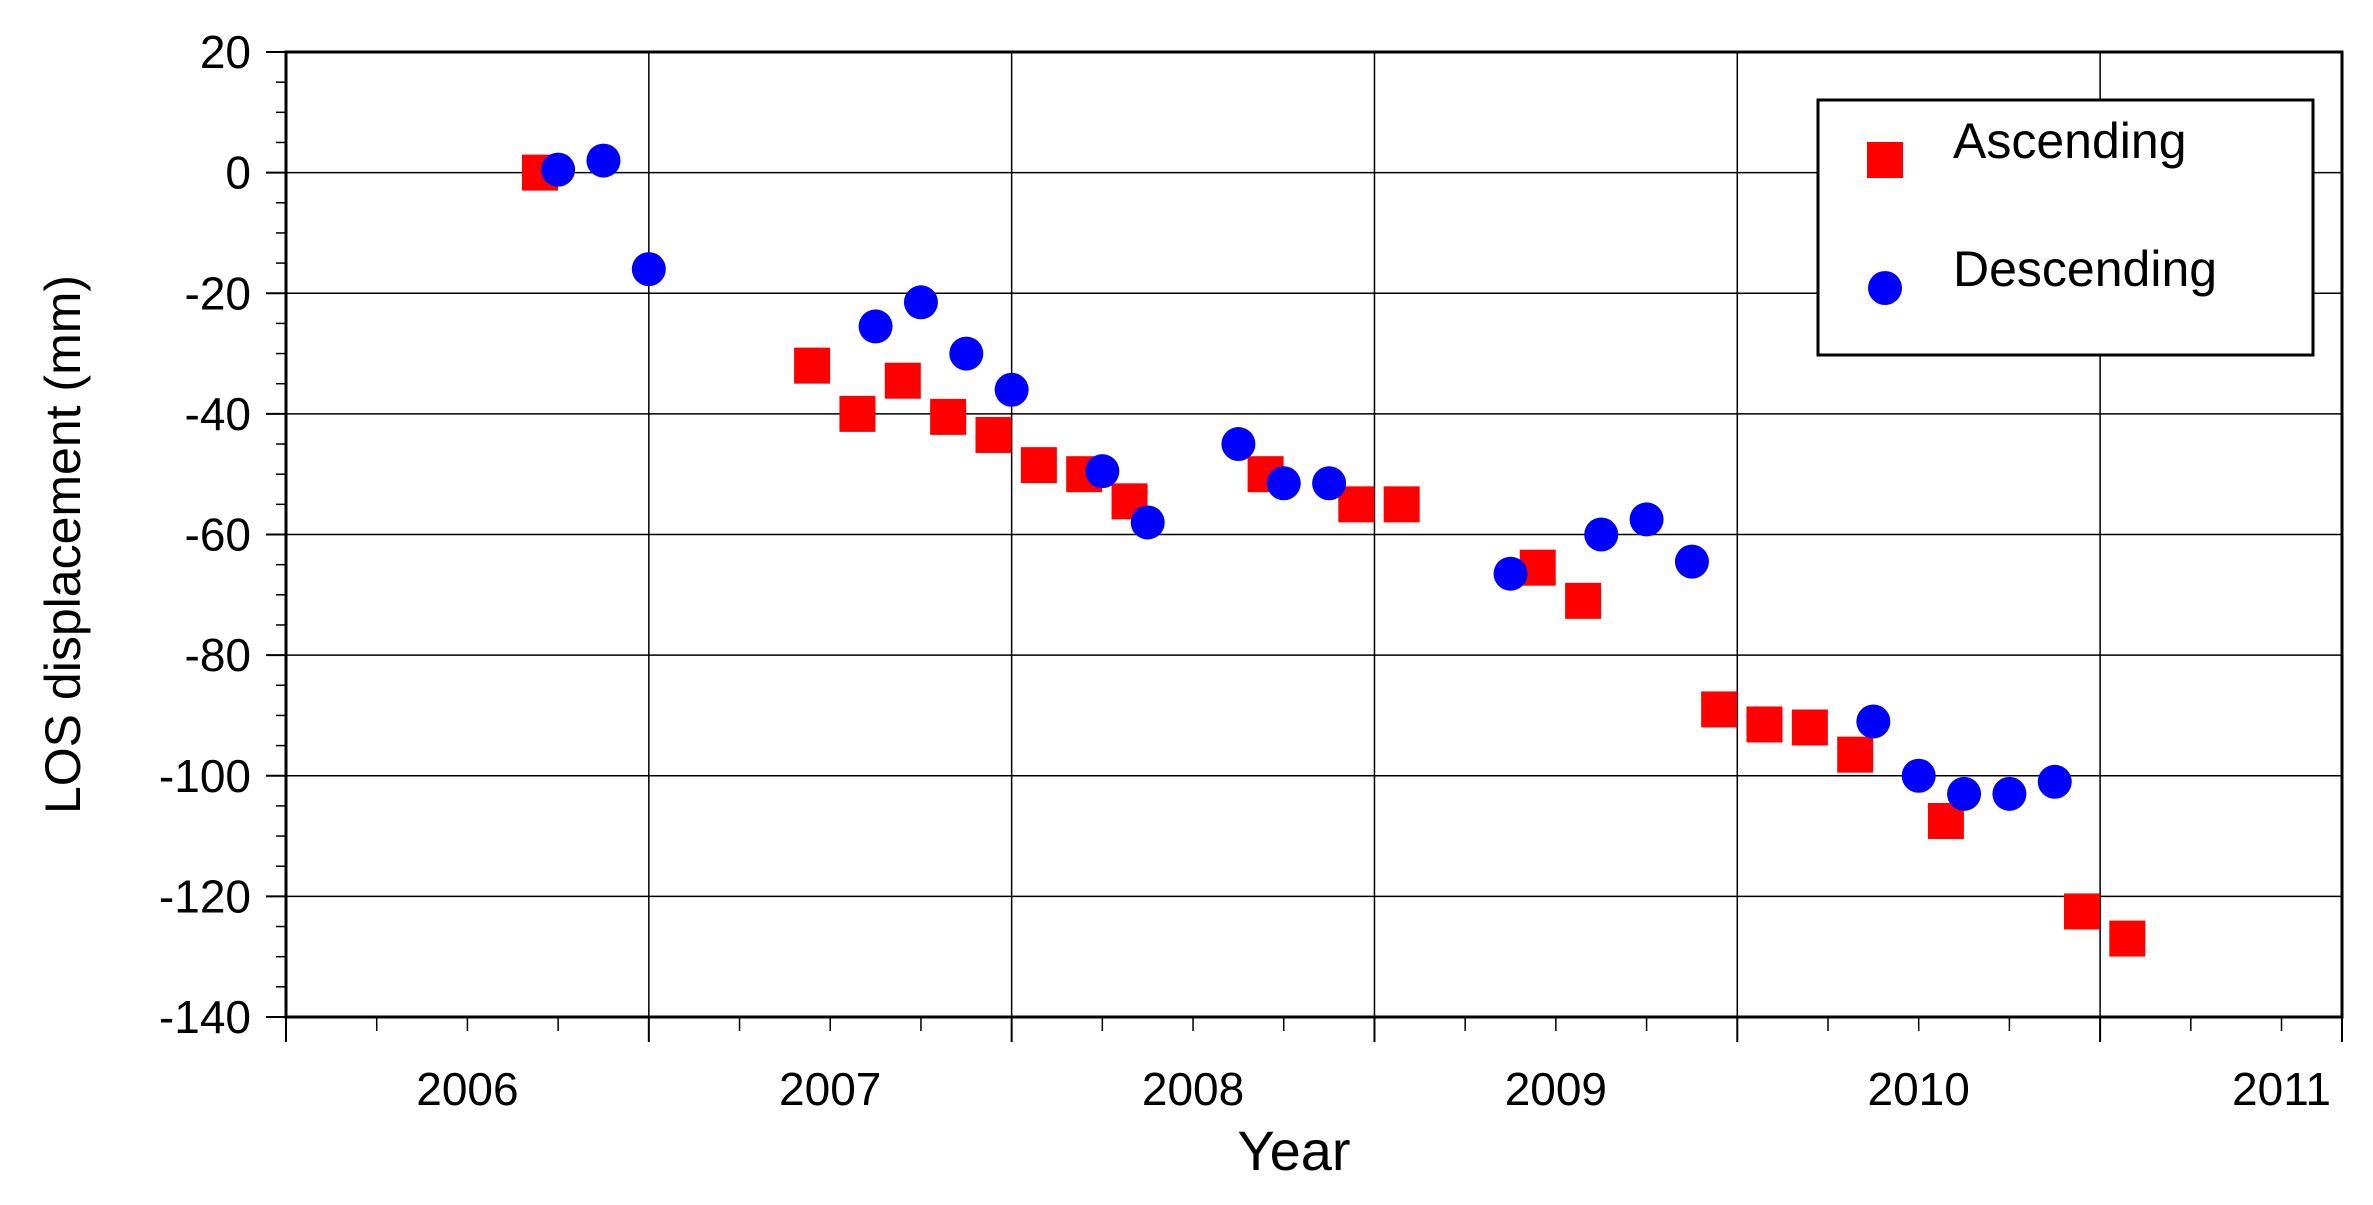 Image resolution: width=2373 pixels, height=1205 pixels. Describe the element at coordinates (467, 1089) in the screenshot. I see `x-tick-label: 2006` at that location.